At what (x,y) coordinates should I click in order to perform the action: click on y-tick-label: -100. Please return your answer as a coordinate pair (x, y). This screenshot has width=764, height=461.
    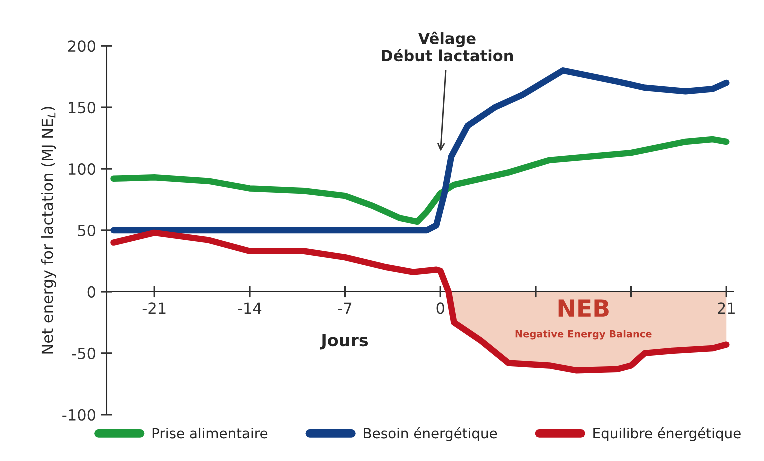
    Looking at the image, I should click on (79, 415).